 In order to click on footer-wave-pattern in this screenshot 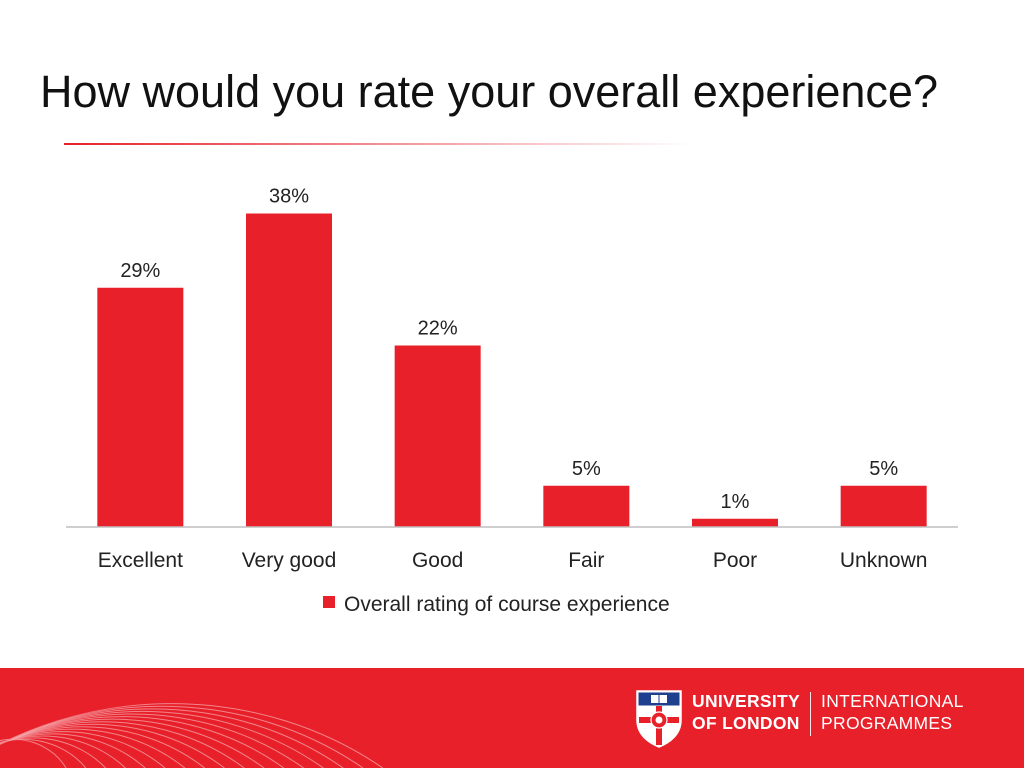, I will do `click(196, 734)`.